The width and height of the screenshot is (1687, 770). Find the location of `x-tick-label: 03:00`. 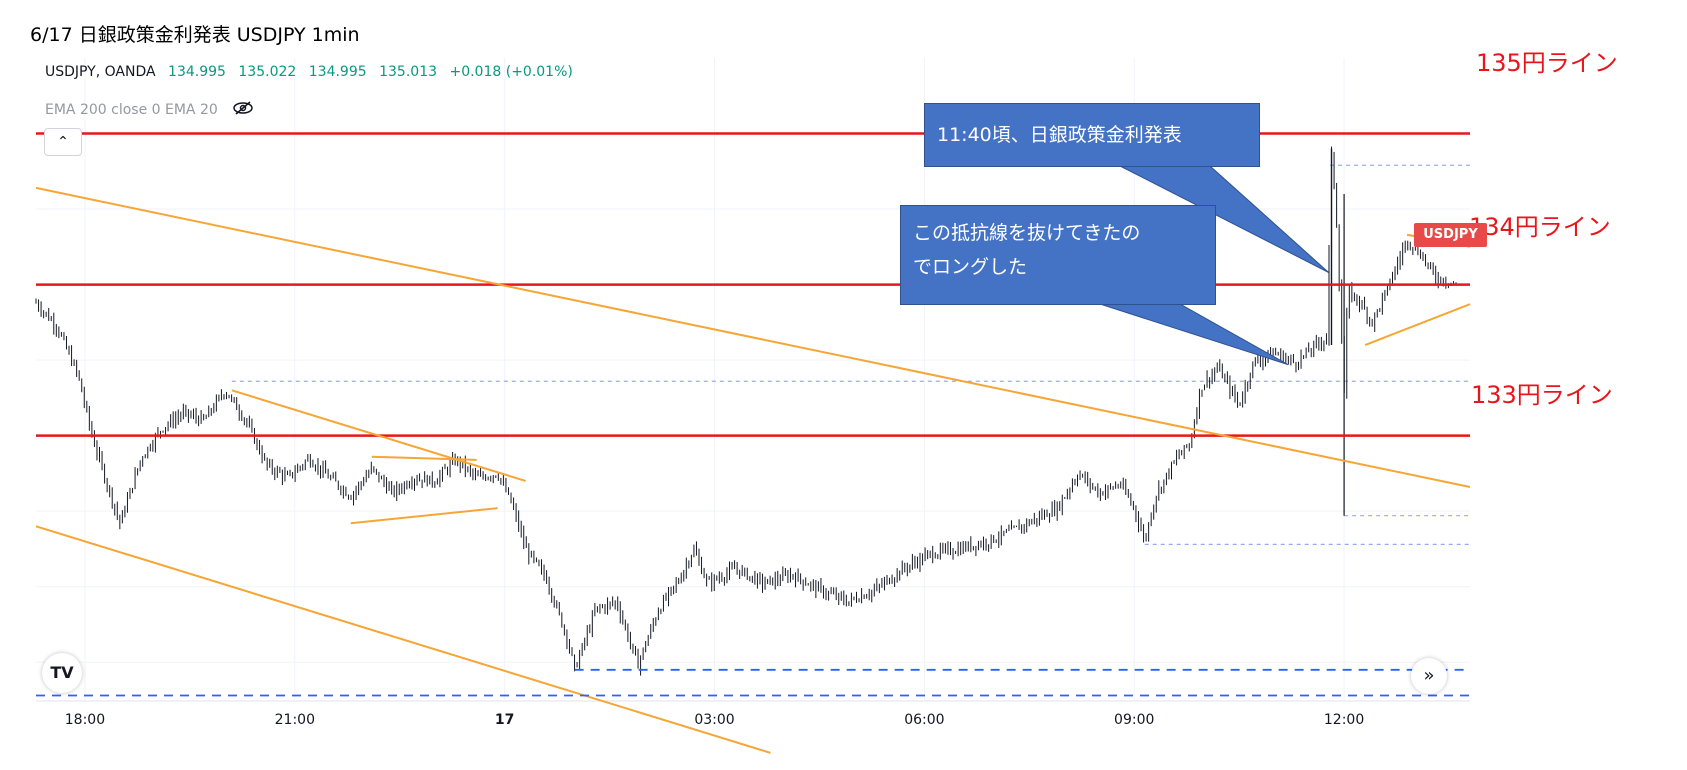

x-tick-label: 03:00 is located at coordinates (714, 720).